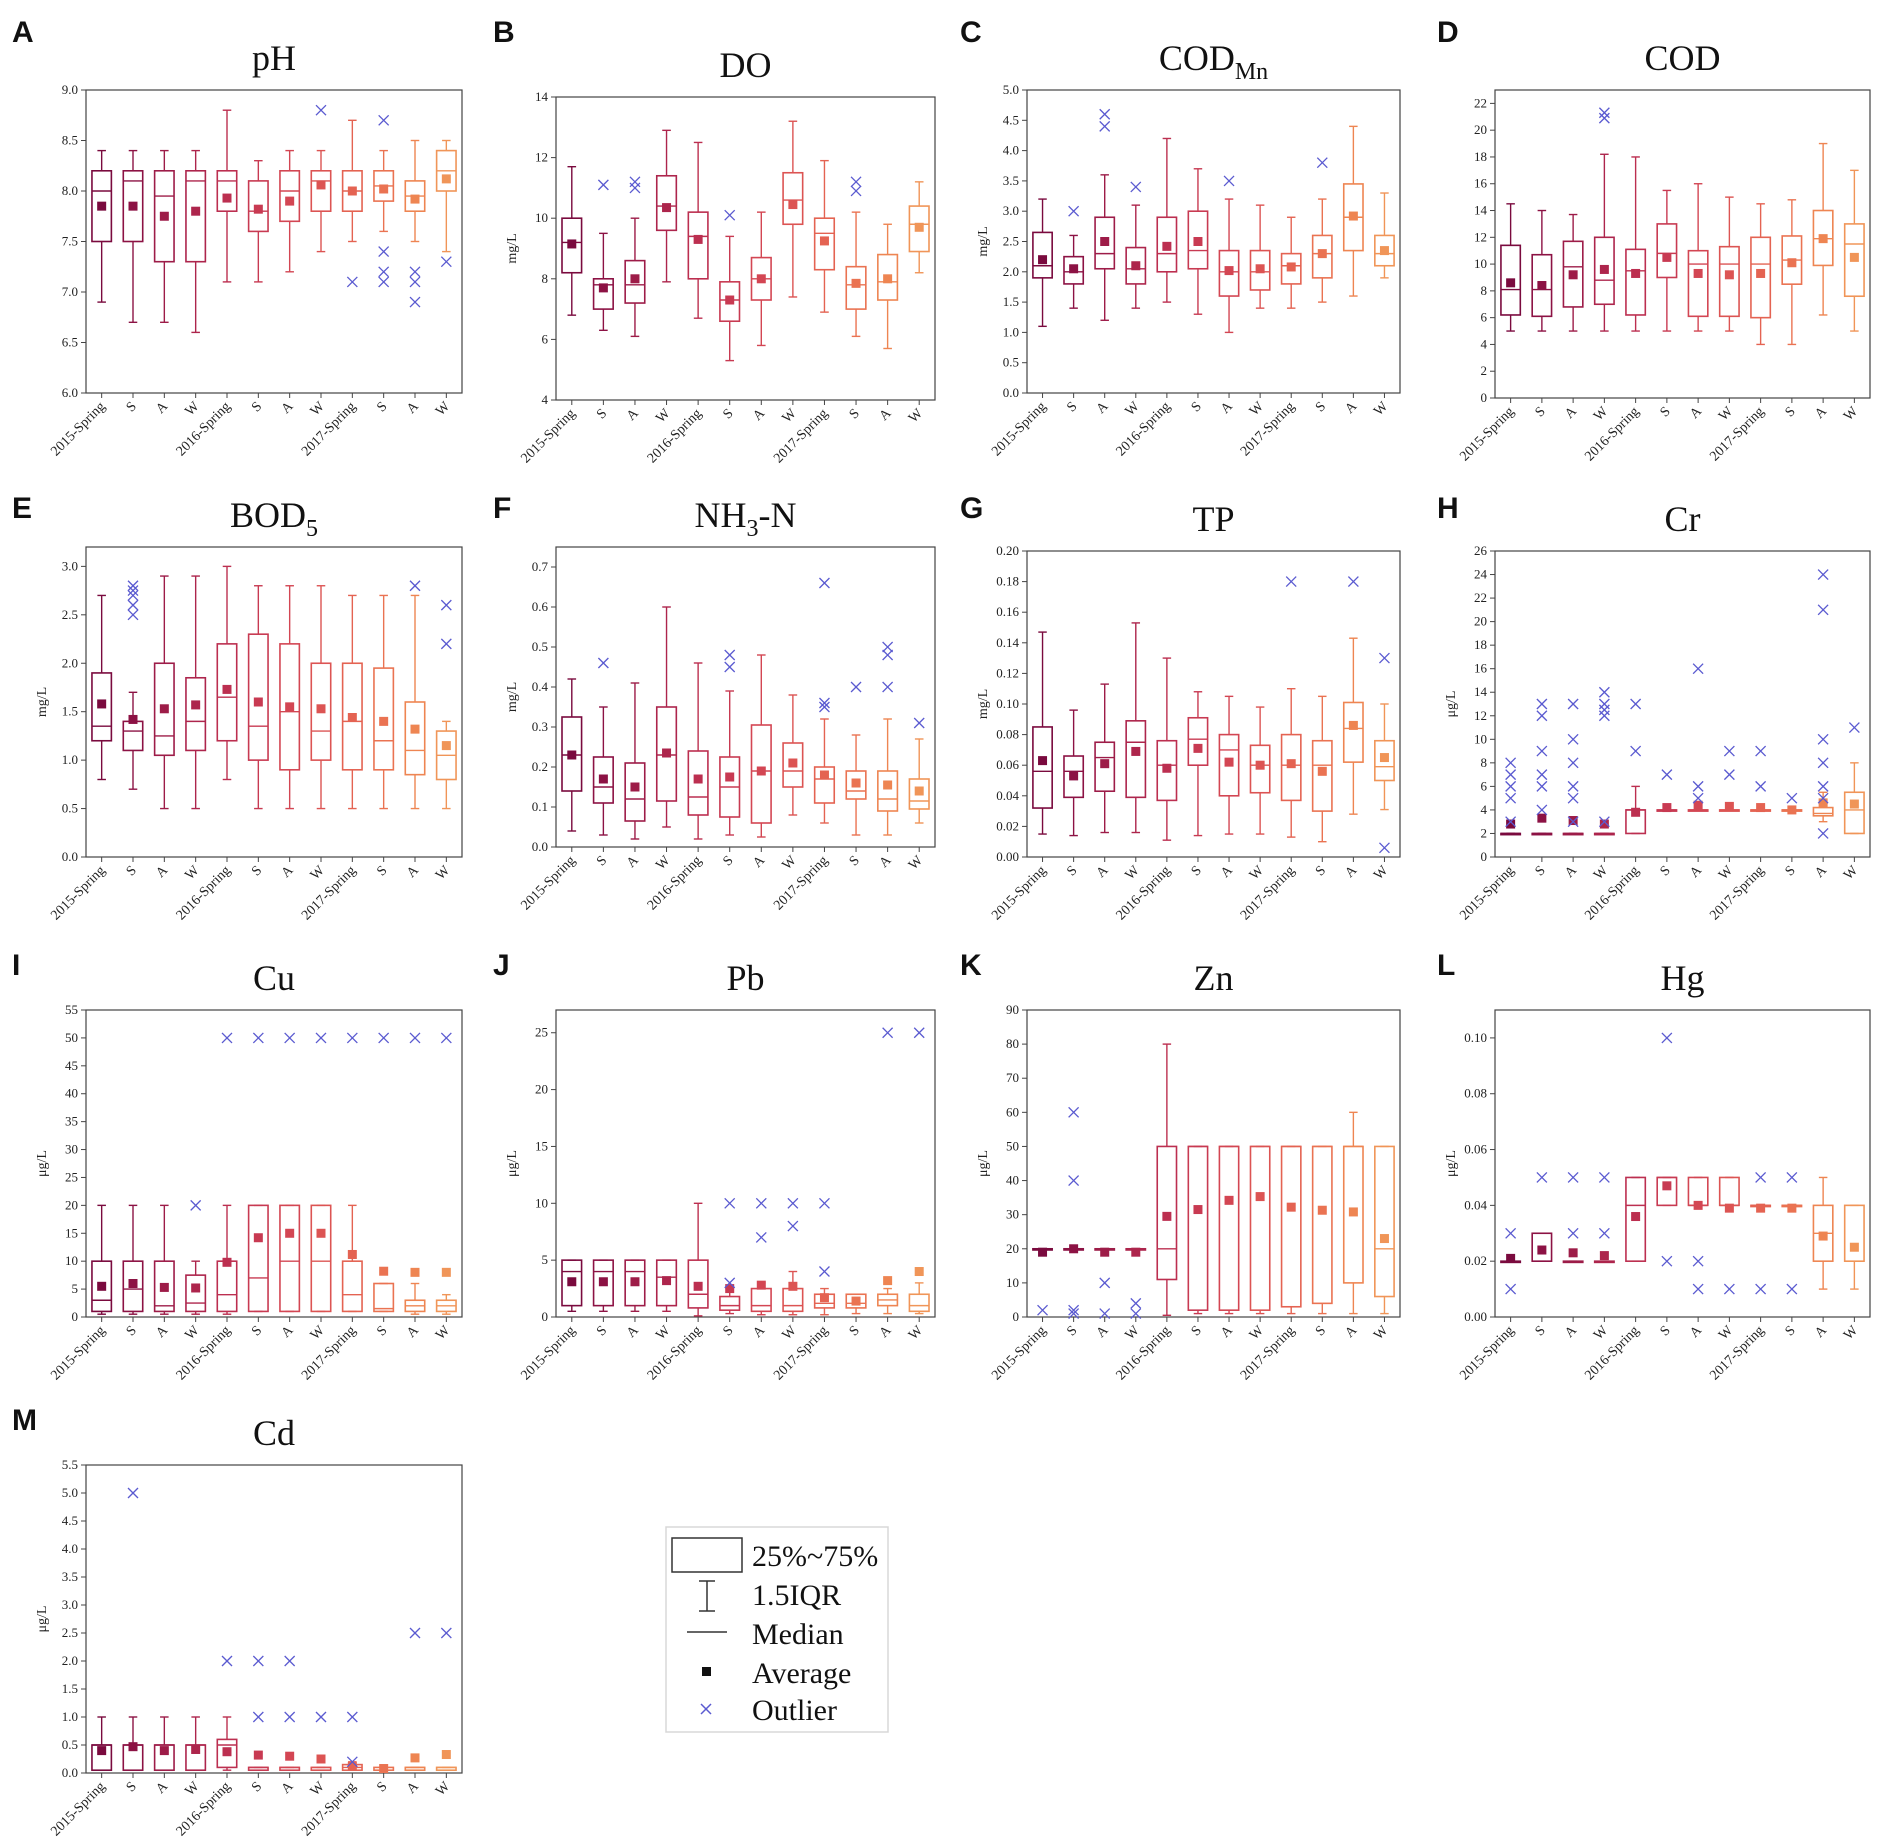 This screenshot has width=1904, height=1846. Describe the element at coordinates (706, 1671) in the screenshot. I see `legend-average-swatch` at that location.